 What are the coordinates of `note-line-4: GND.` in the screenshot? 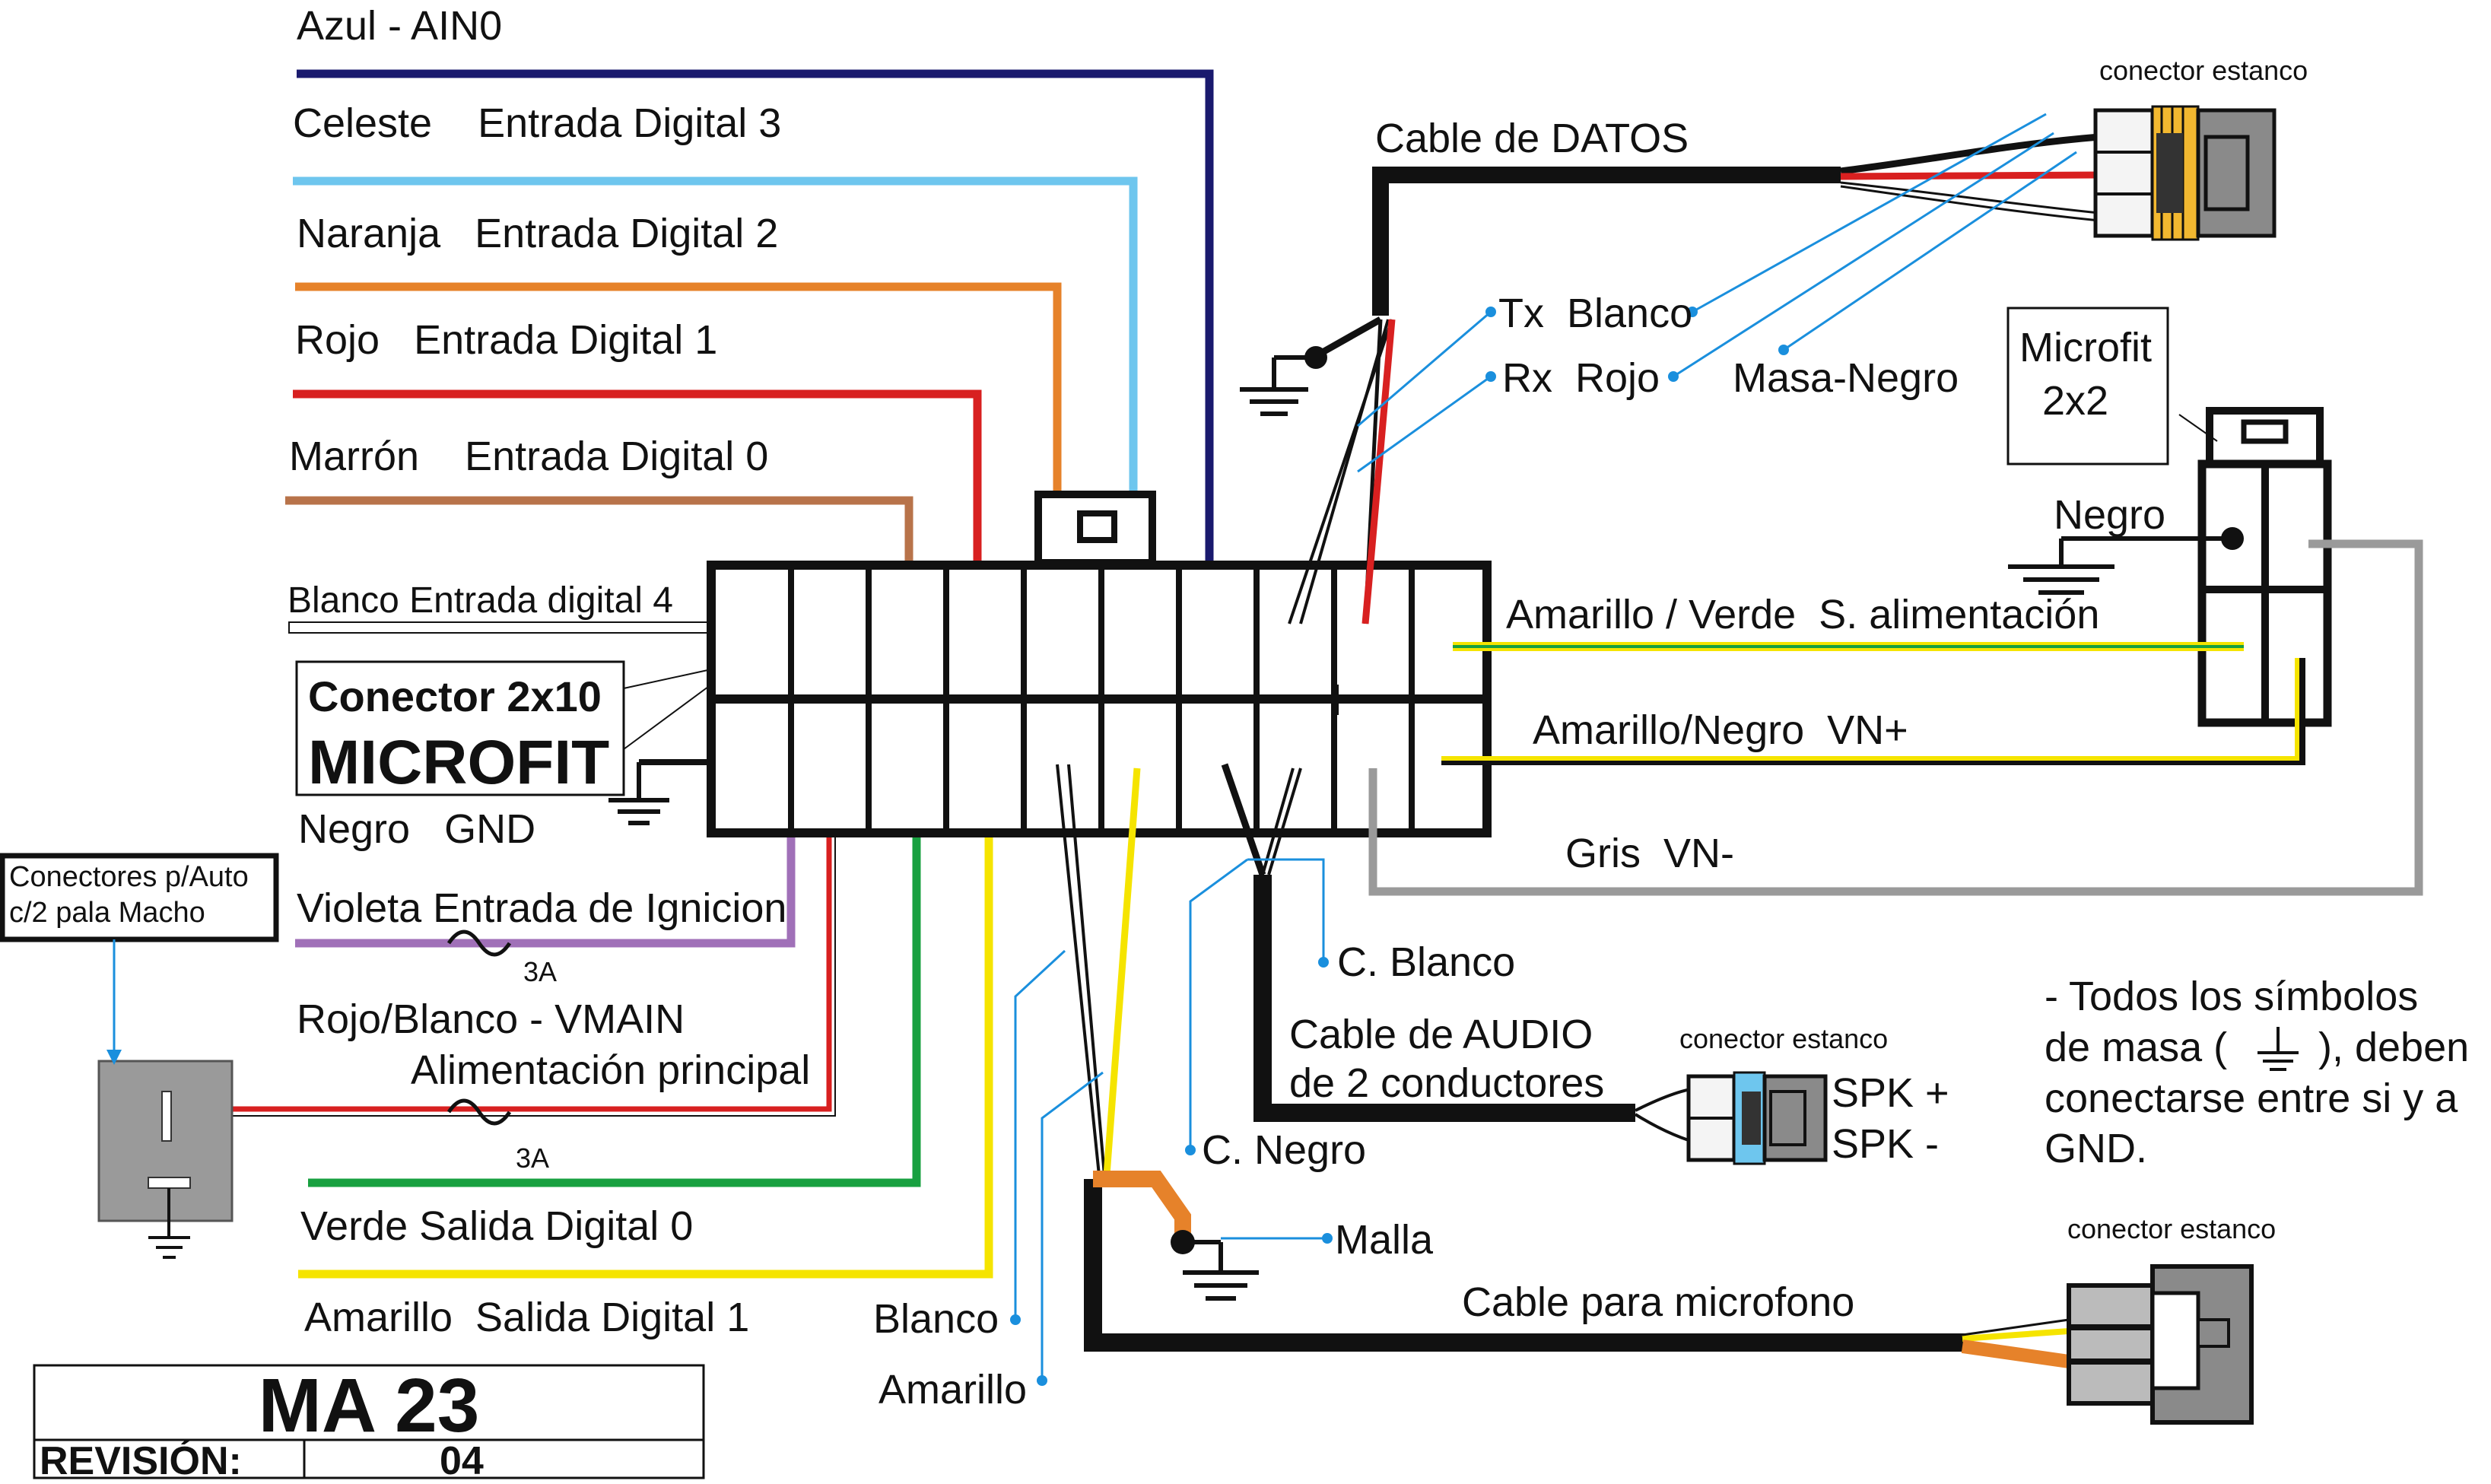 It's located at (2096, 1148).